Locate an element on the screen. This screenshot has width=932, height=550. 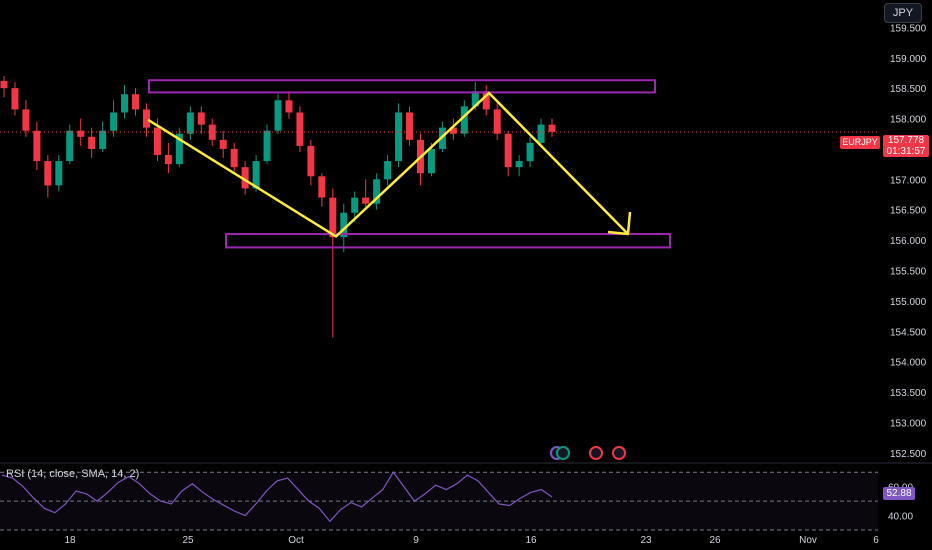
time-tick-label: Nov is located at coordinates (808, 540).